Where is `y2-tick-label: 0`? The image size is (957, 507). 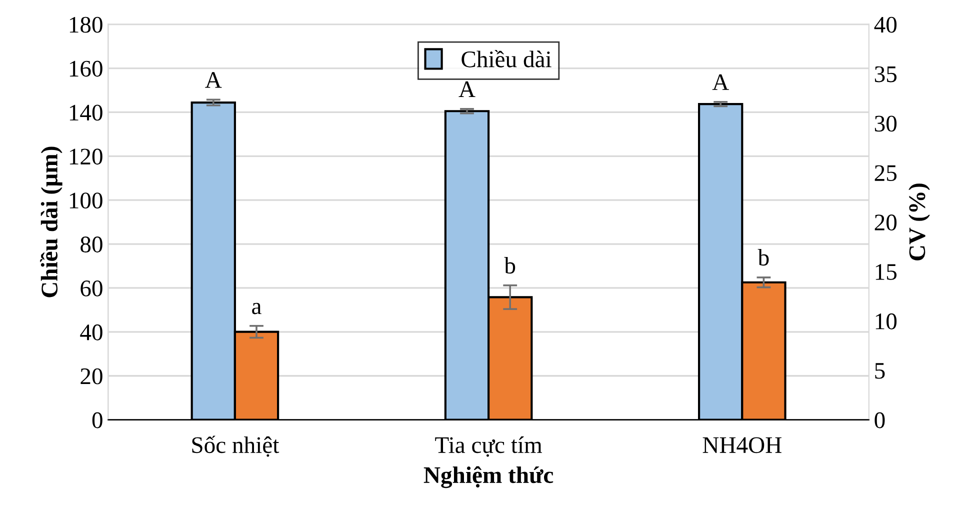
y2-tick-label: 0 is located at coordinates (879, 420).